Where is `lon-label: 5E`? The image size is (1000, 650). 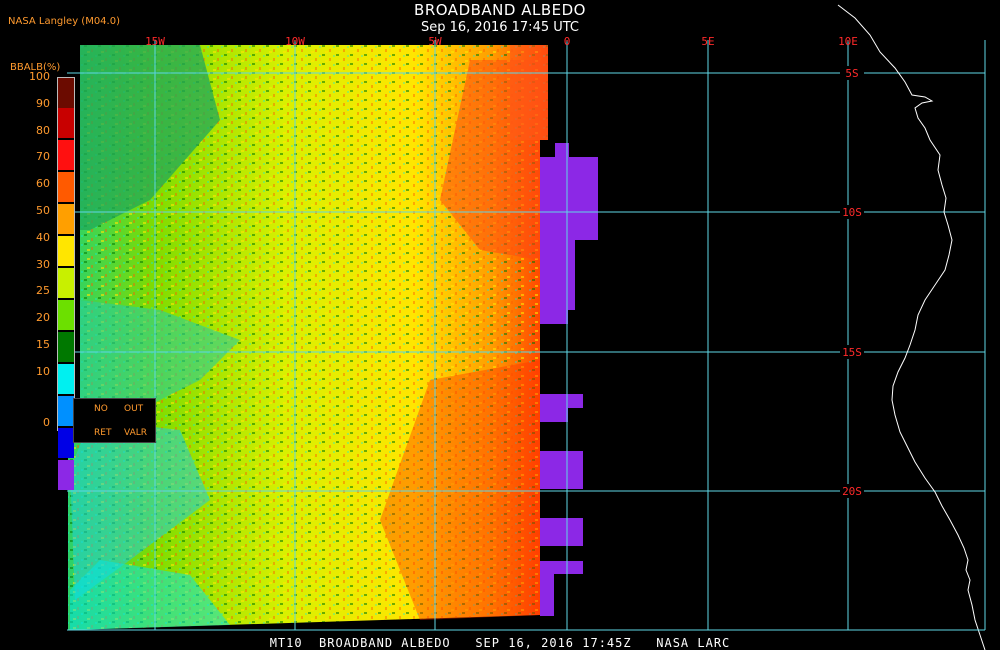
lon-label: 5E is located at coordinates (707, 41).